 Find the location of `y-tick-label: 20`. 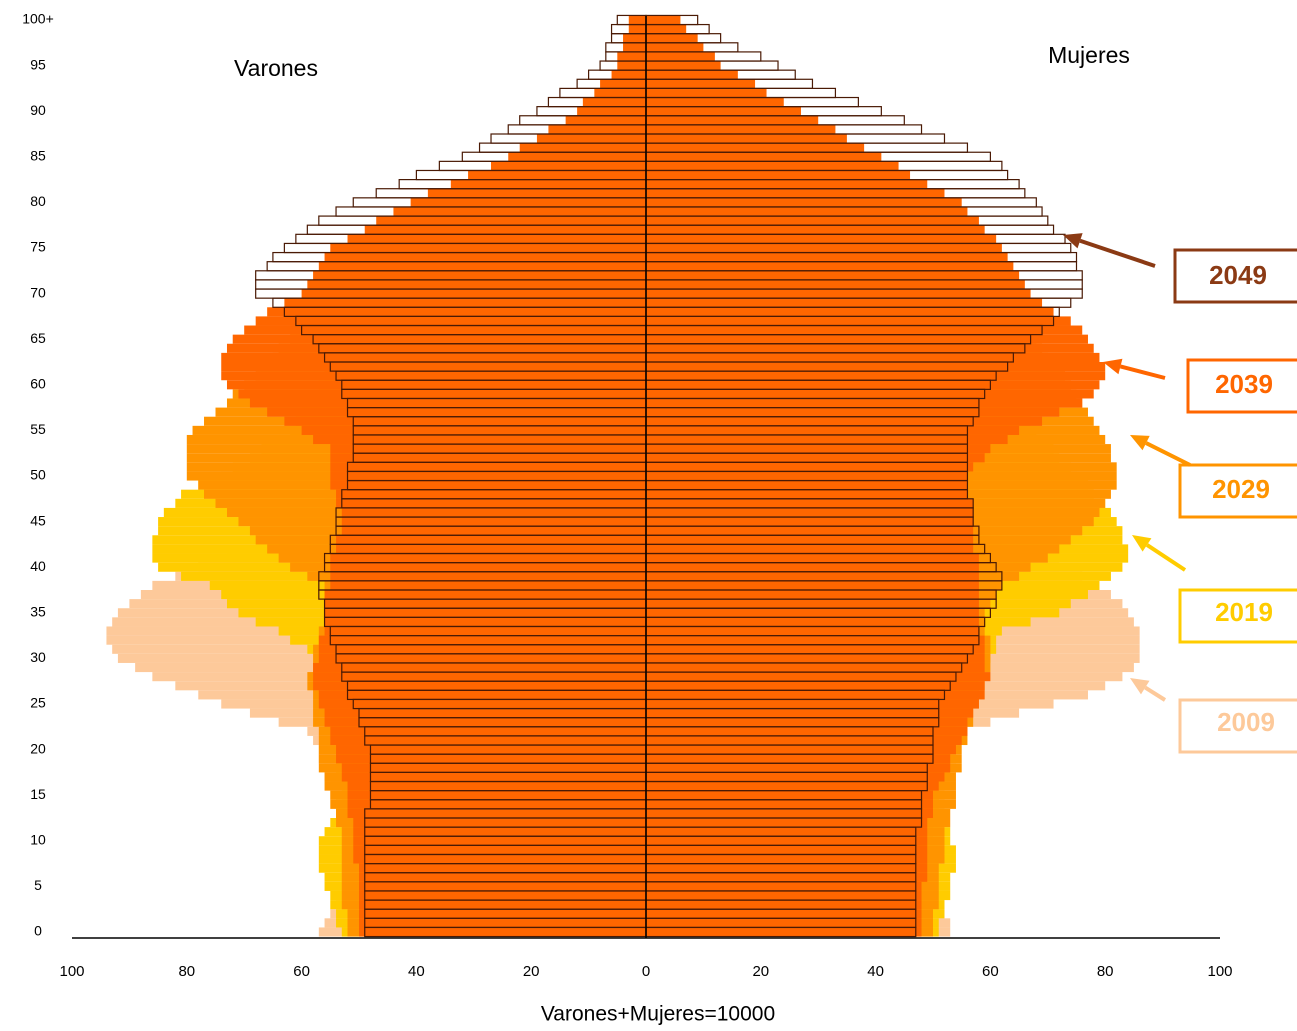

y-tick-label: 20 is located at coordinates (38, 748).